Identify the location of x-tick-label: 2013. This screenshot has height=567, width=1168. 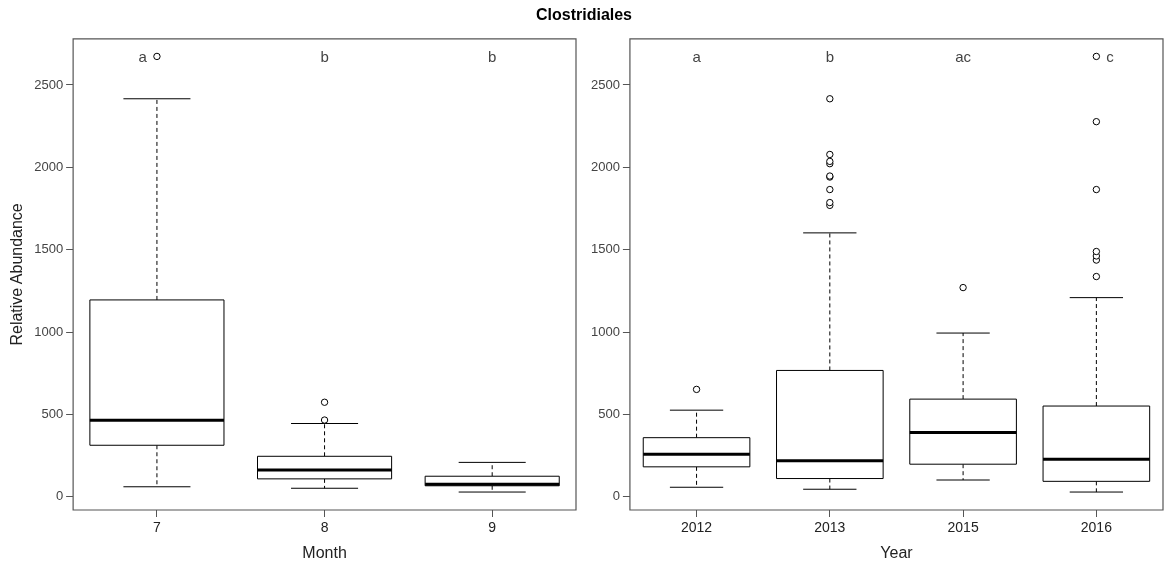
(830, 527).